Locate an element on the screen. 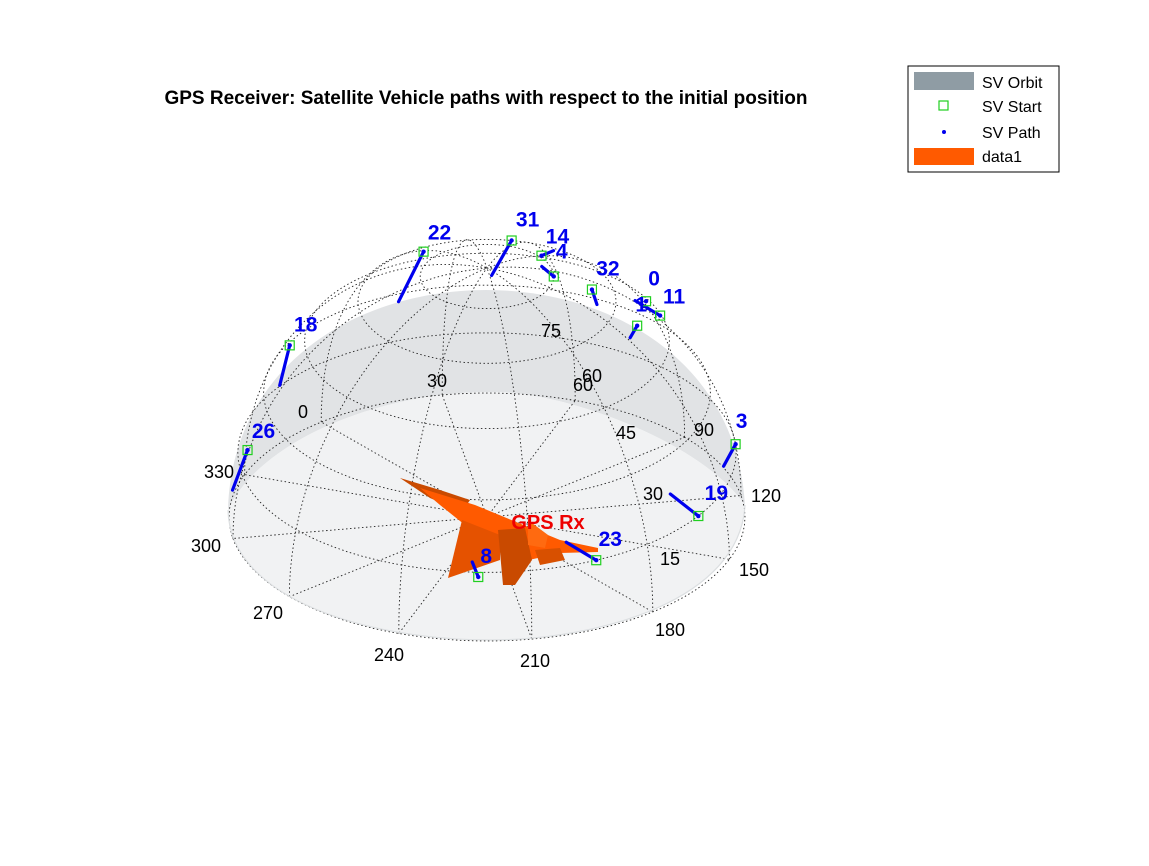 The height and width of the screenshot is (866, 1149). dome-upper-surface is located at coordinates (486, 399).